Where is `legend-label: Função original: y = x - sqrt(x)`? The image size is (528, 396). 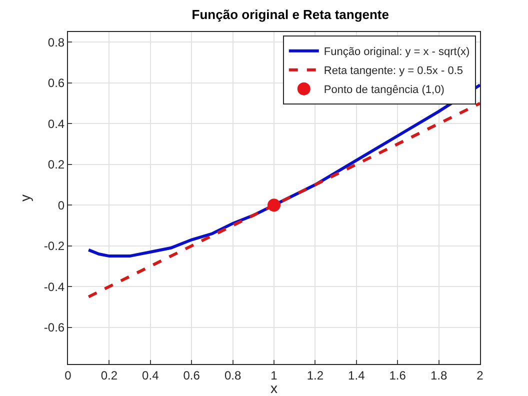
legend-label: Função original: y = x - sqrt(x) is located at coordinates (397, 52).